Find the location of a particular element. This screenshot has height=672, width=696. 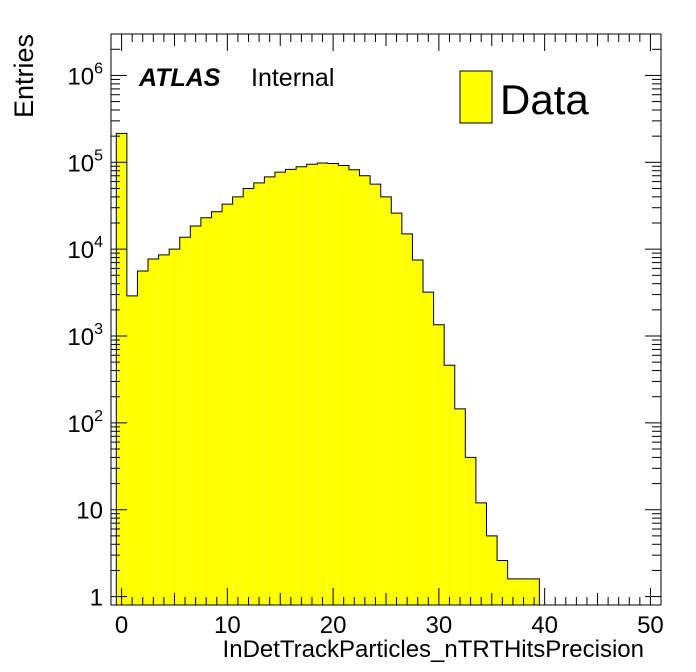

legend: Data is located at coordinates (524, 97).